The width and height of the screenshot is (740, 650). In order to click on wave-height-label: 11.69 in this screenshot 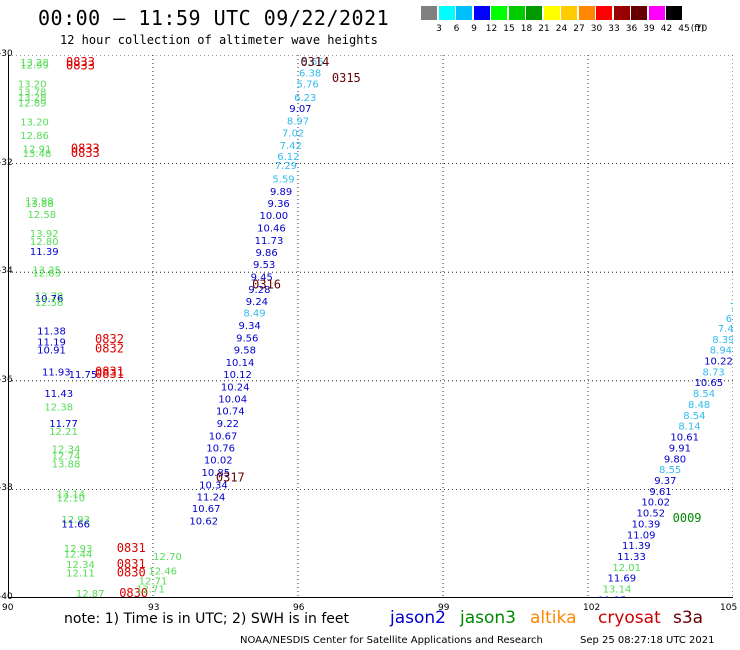, I will do `click(622, 579)`.